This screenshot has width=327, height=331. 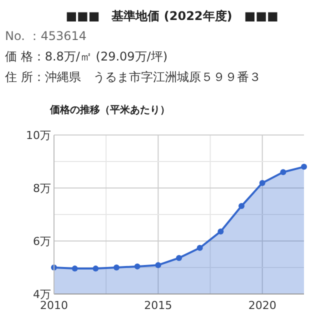 What do you see at coordinates (42, 188) in the screenshot?
I see `y-tick-label: 8万` at bounding box center [42, 188].